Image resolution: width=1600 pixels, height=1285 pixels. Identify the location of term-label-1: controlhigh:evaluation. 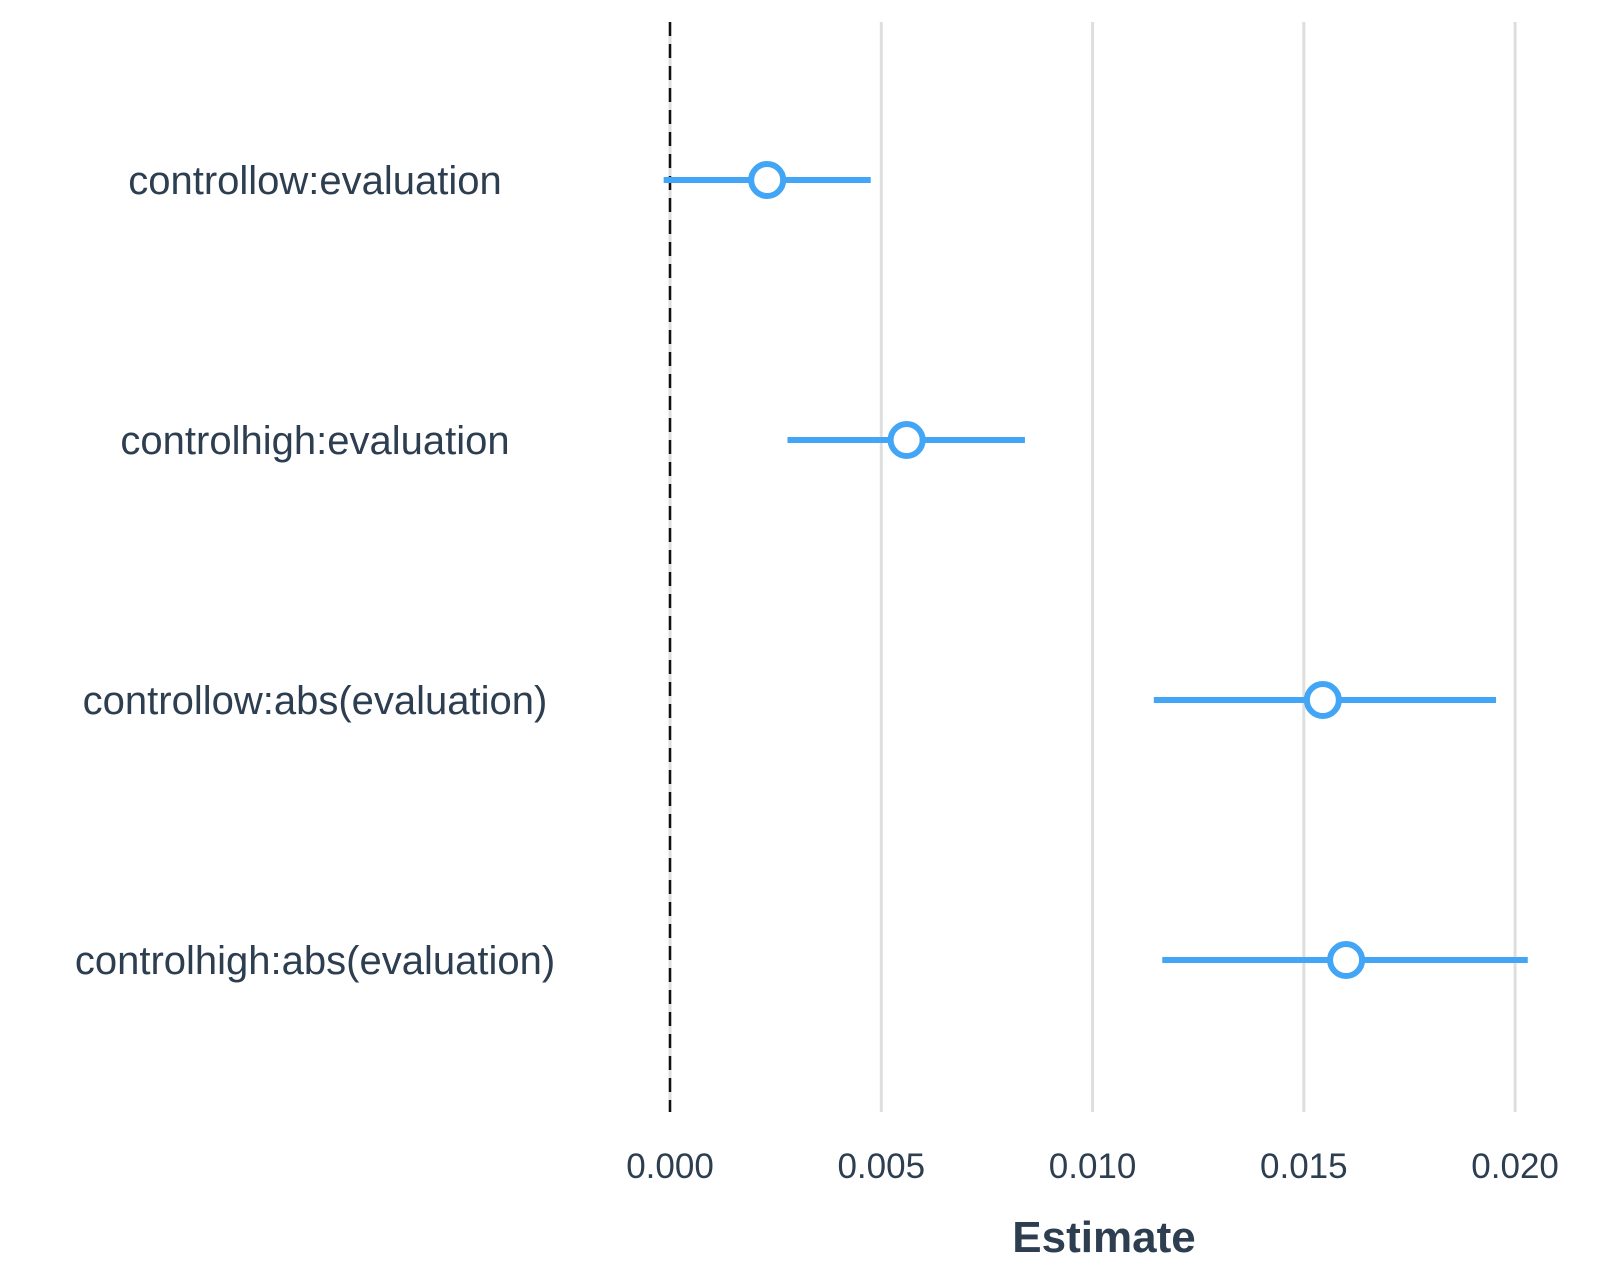
(314, 441).